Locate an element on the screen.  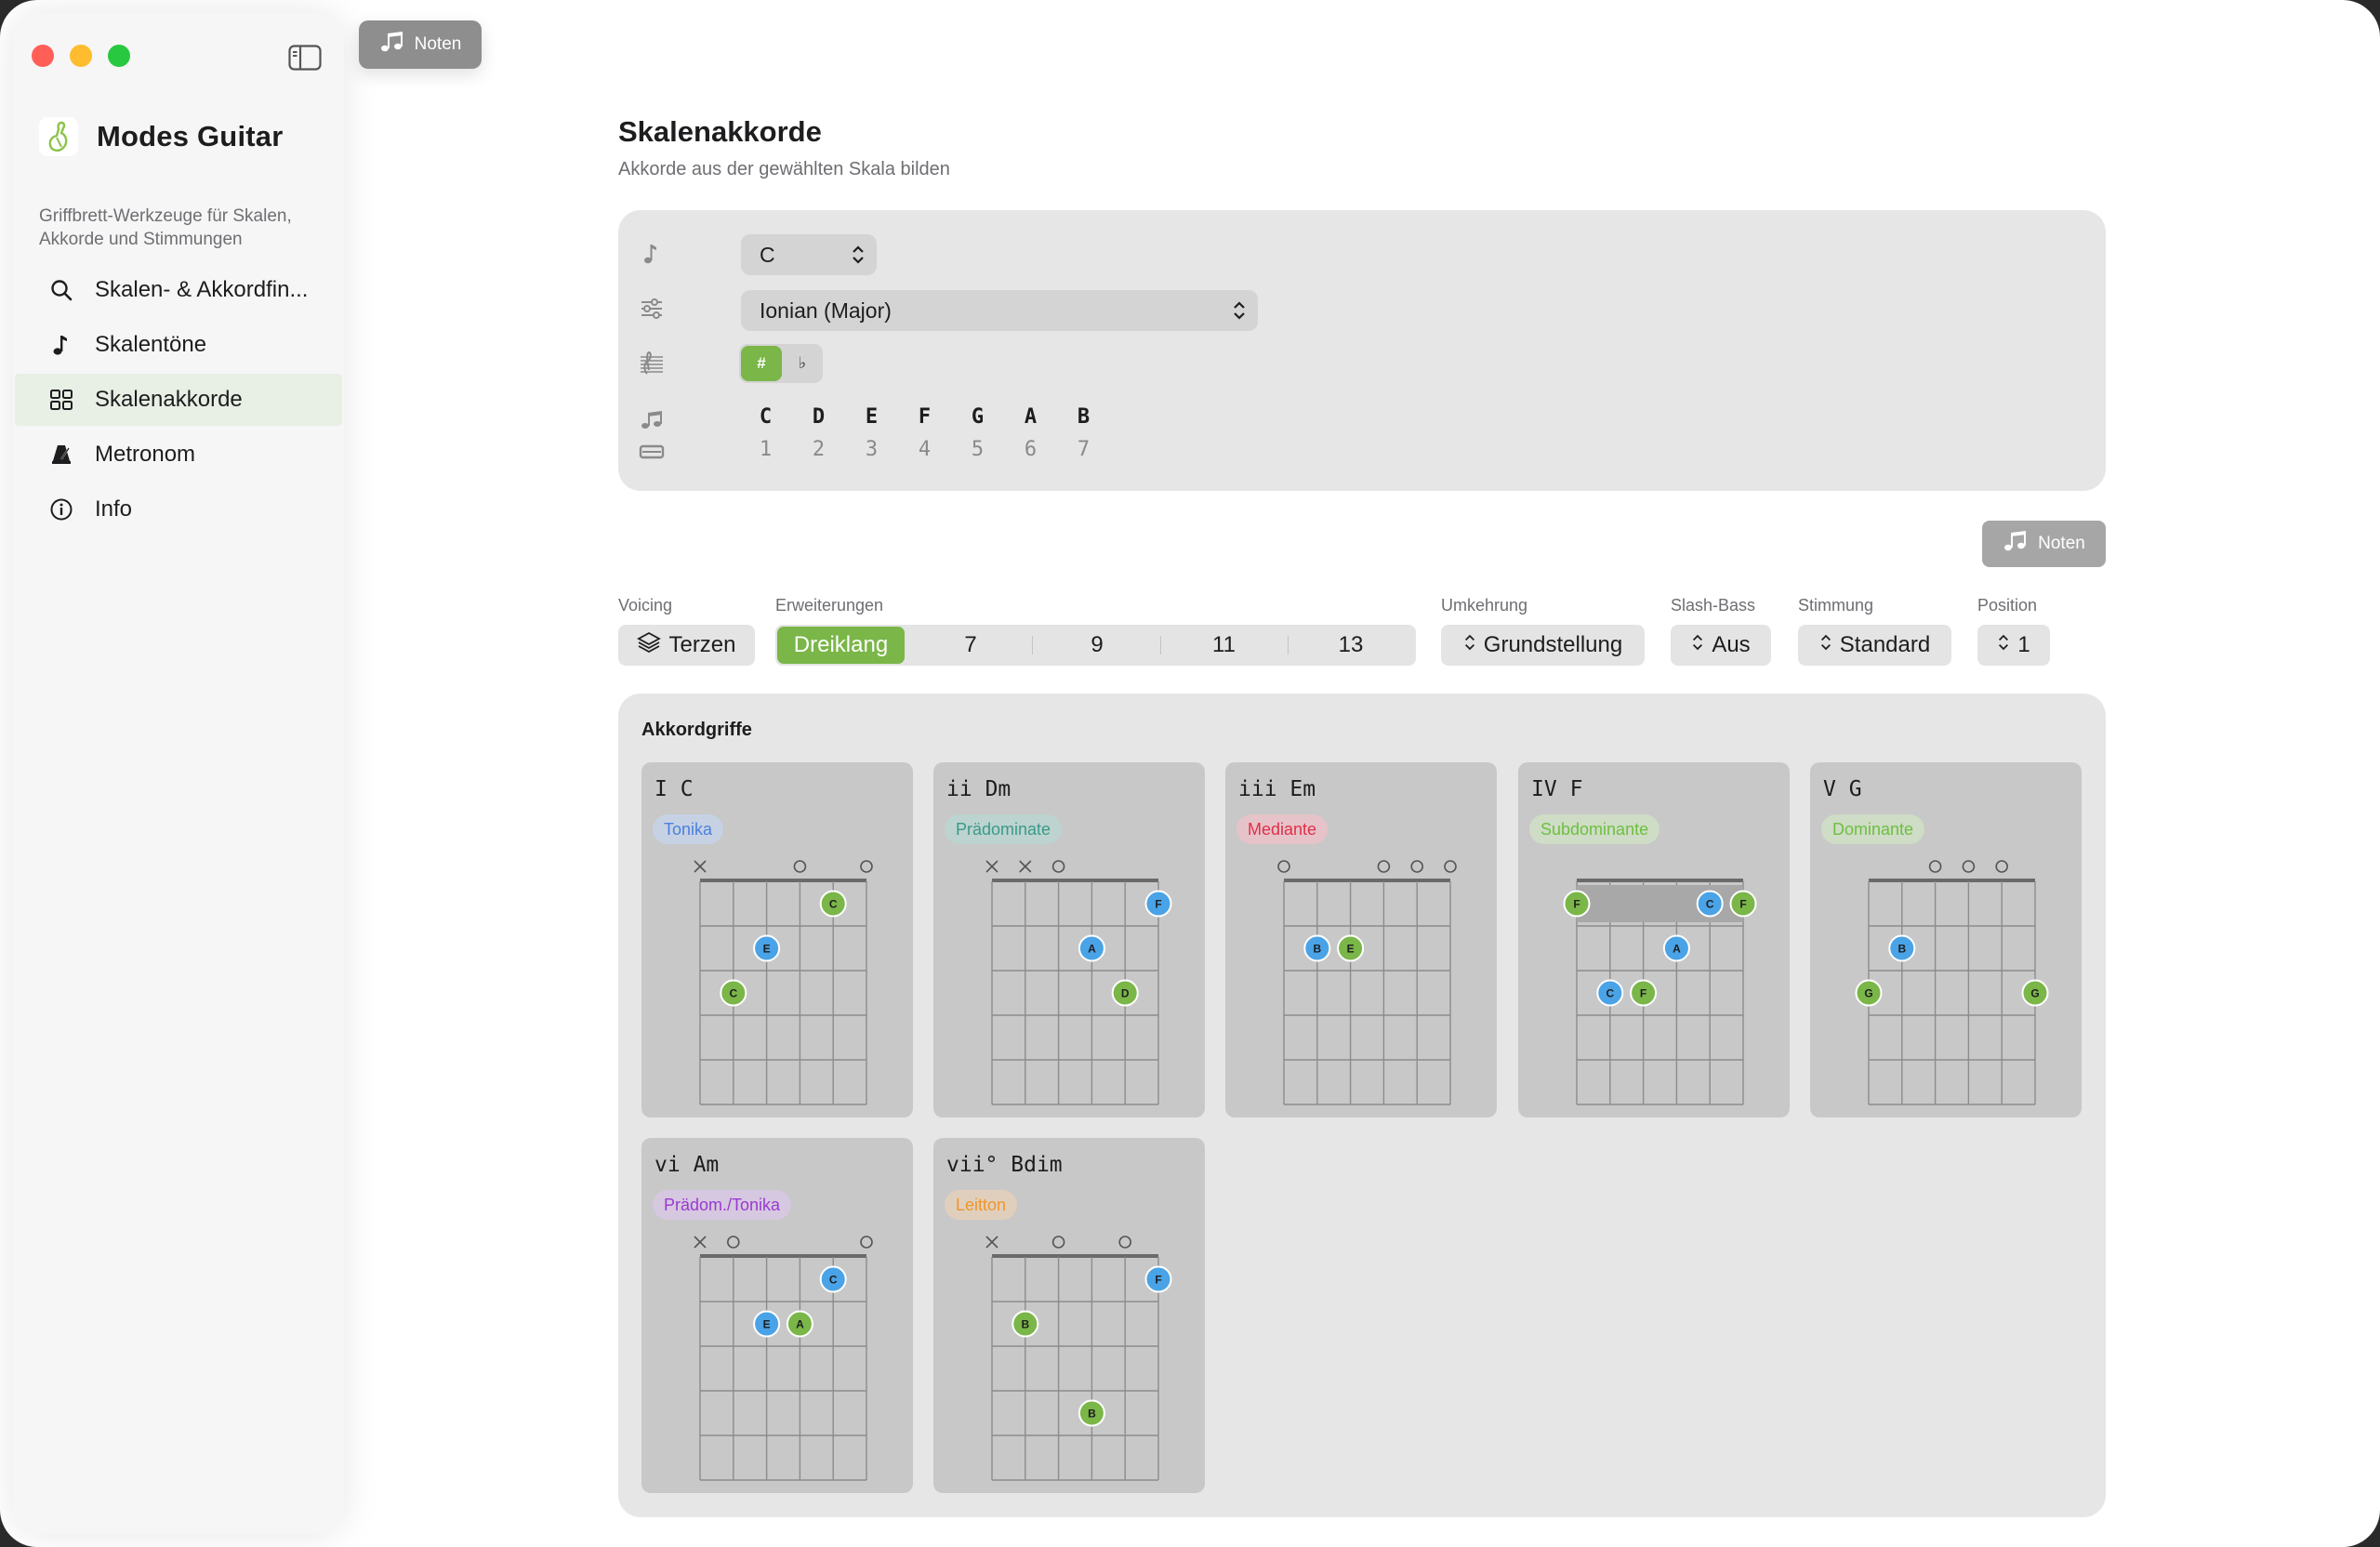
noten-toolbar-button: Noten is located at coordinates (420, 44).